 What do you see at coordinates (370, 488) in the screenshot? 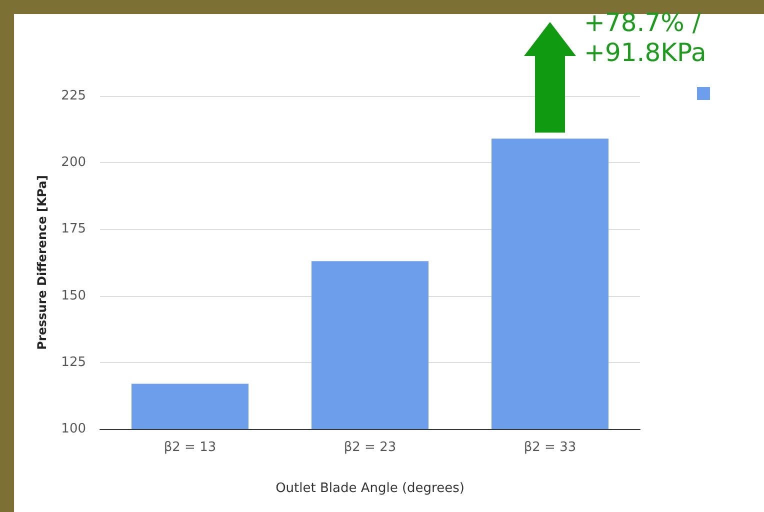
I see `x-axis-title: Outlet Blade Angle (degrees)` at bounding box center [370, 488].